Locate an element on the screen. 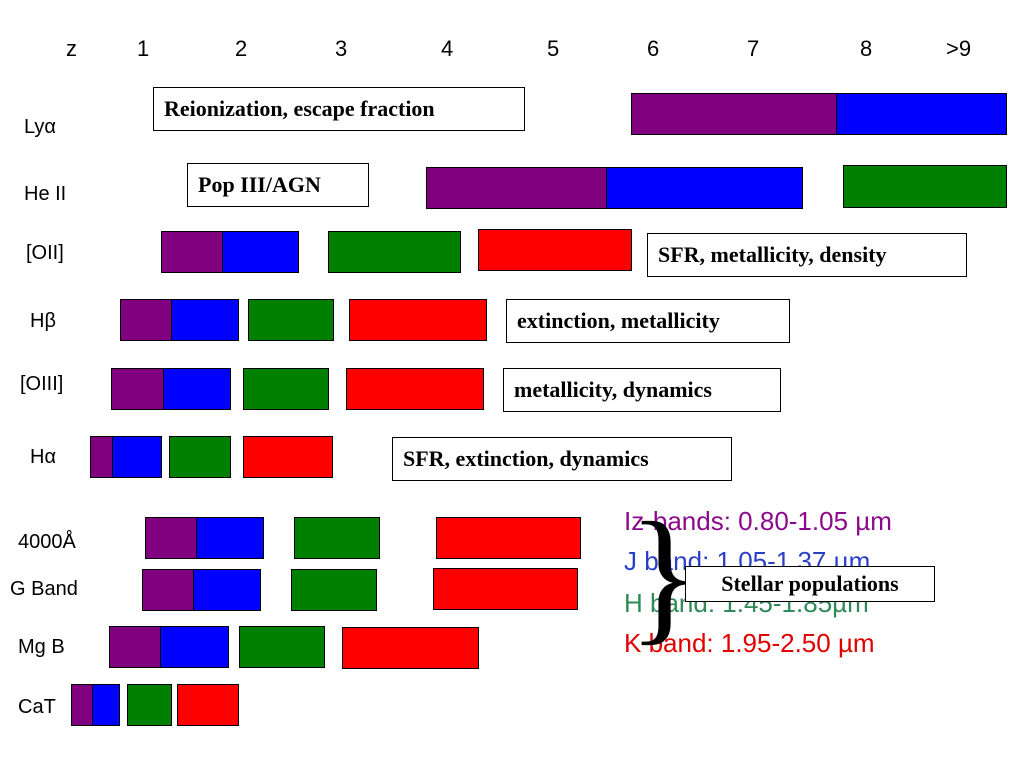  bar-mgb-k is located at coordinates (410, 648).